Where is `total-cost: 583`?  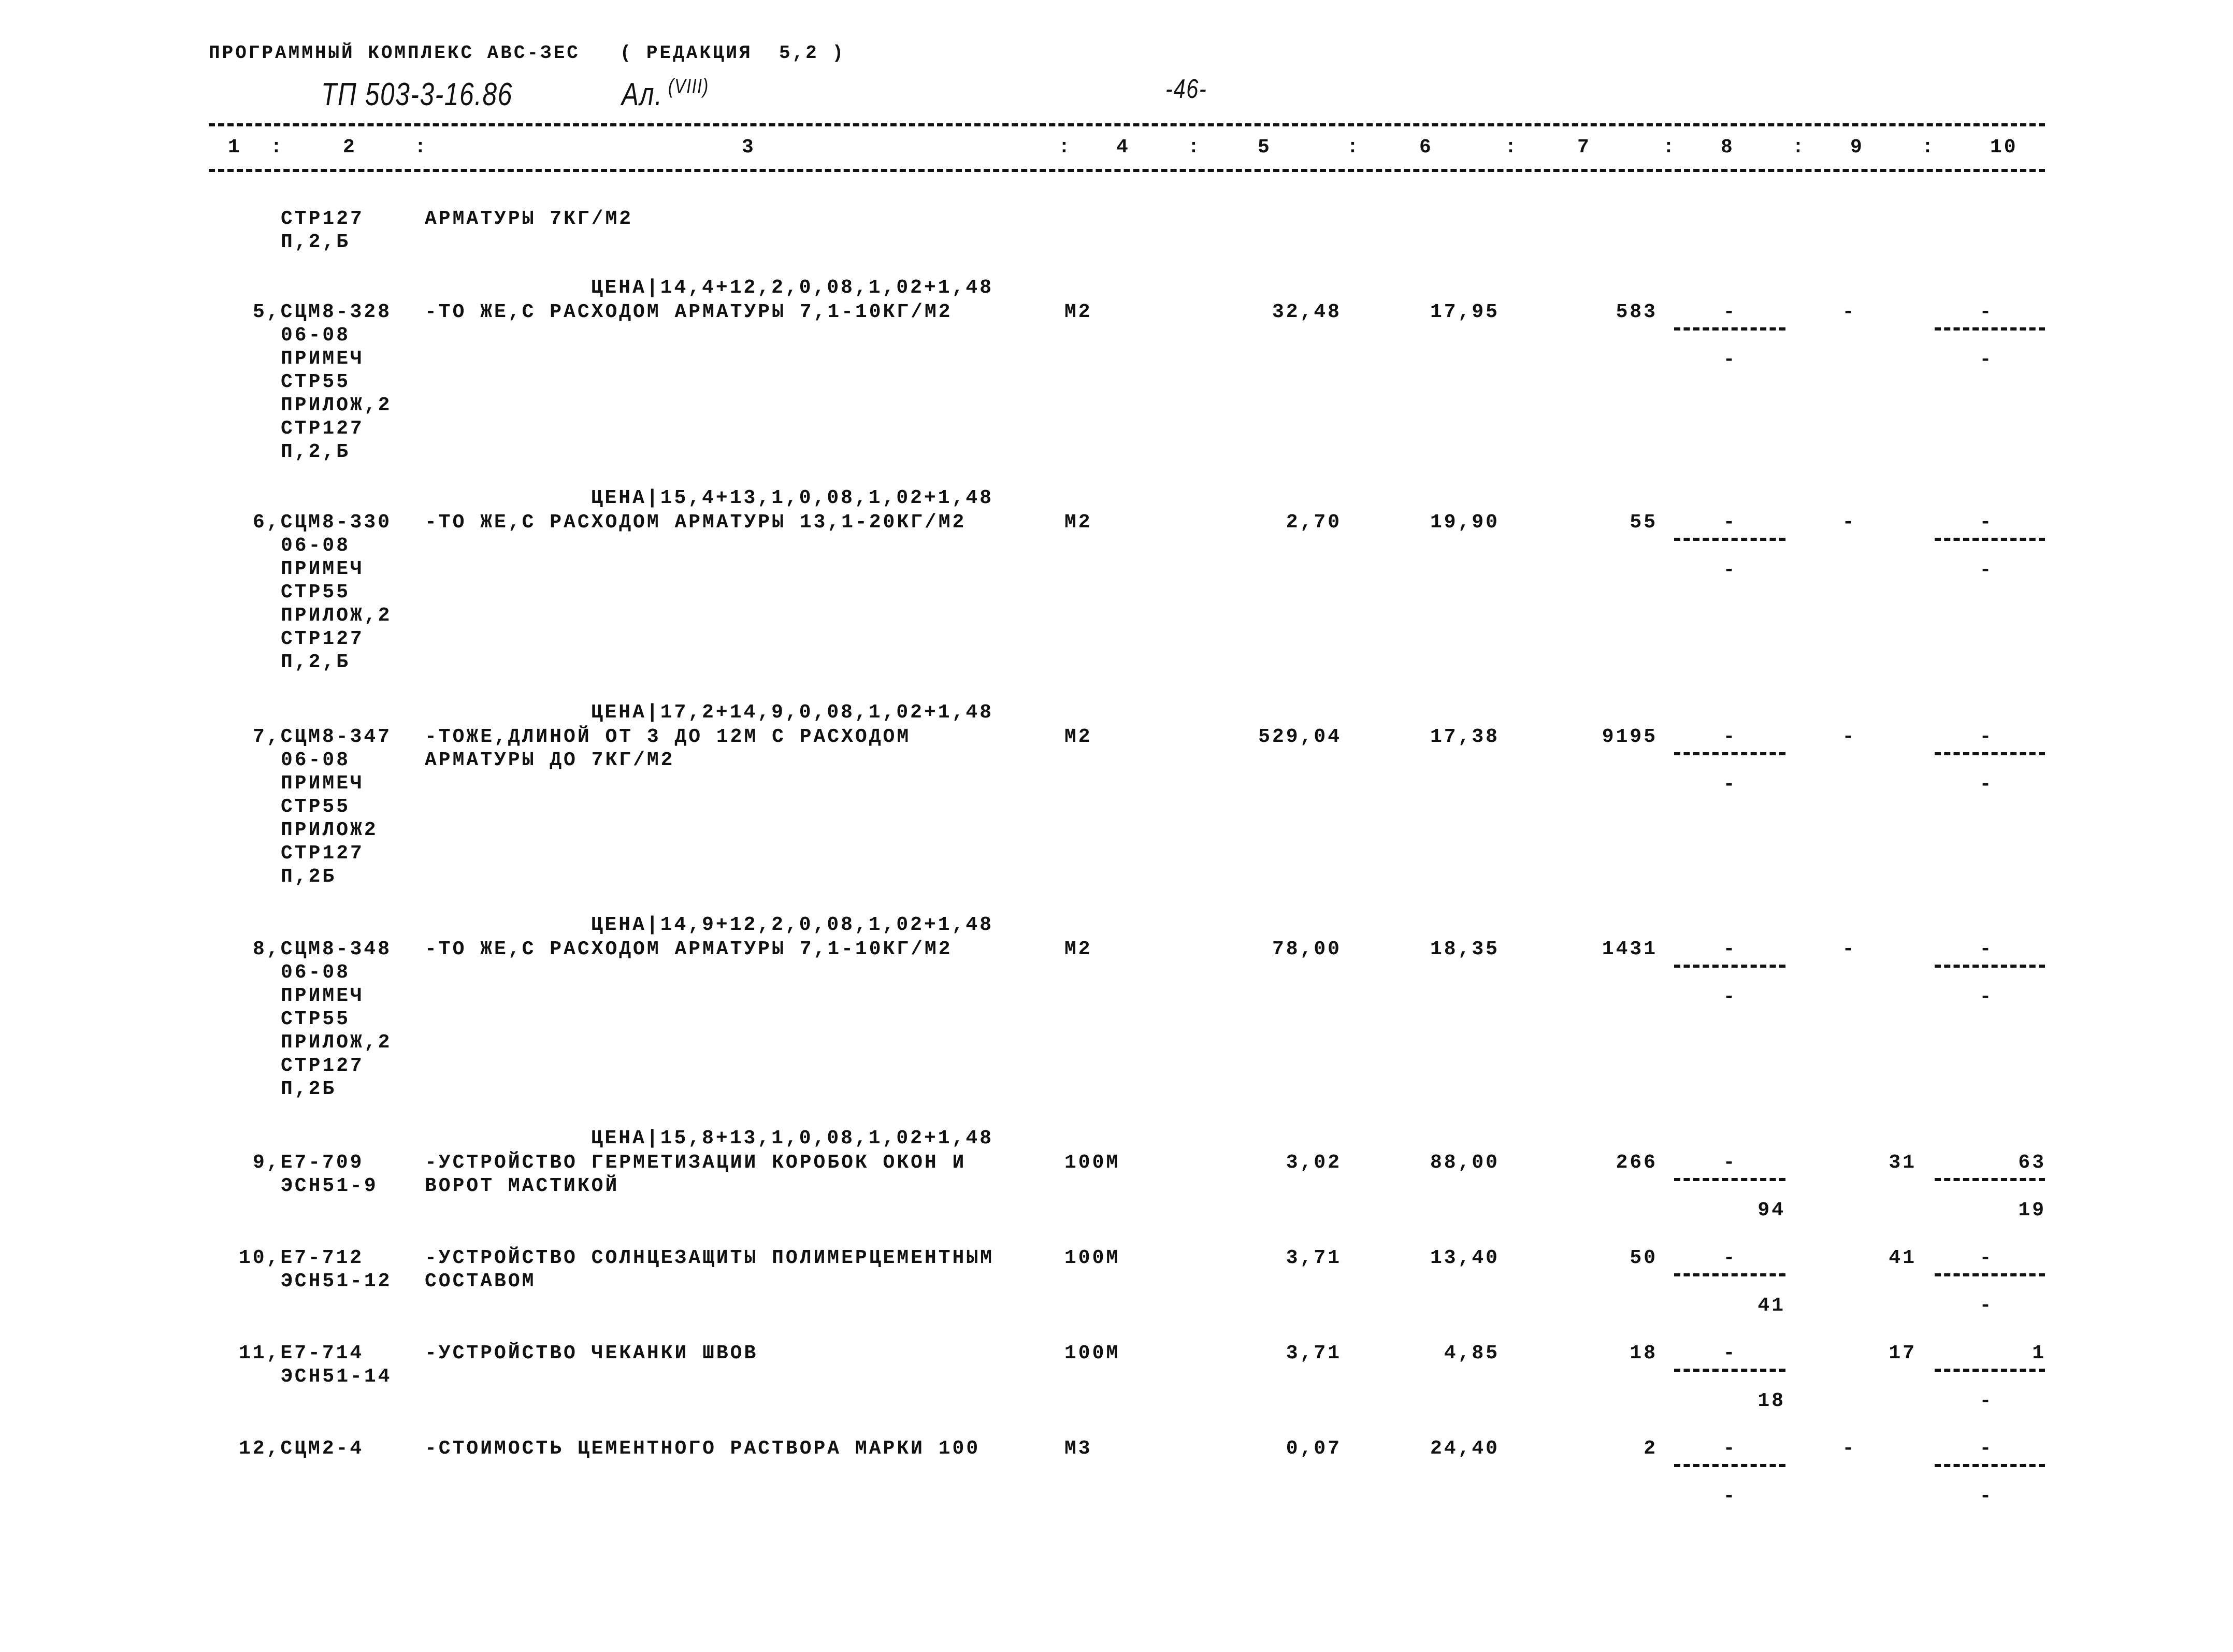 total-cost: 583 is located at coordinates (1637, 312).